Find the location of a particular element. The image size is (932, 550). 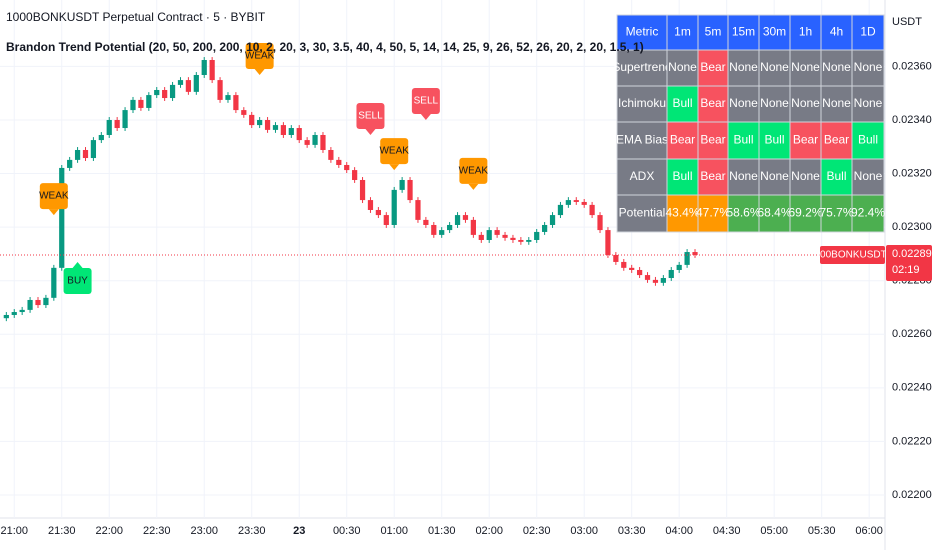

x-tick-label: 05:00 is located at coordinates (774, 531).